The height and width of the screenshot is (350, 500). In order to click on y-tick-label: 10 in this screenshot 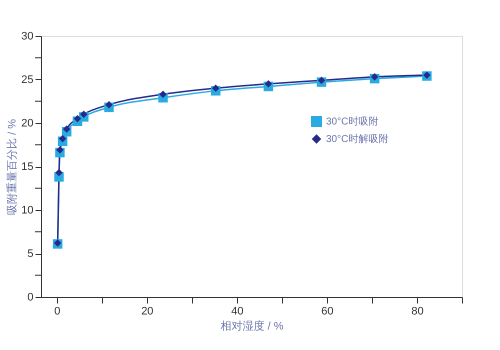, I will do `click(27, 210)`.